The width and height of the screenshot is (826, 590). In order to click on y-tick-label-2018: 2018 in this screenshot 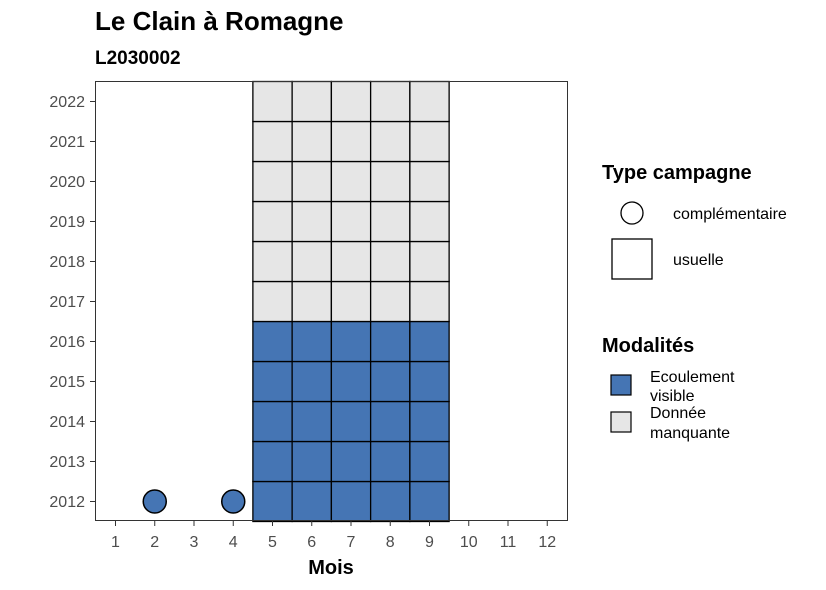, I will do `click(67, 262)`.